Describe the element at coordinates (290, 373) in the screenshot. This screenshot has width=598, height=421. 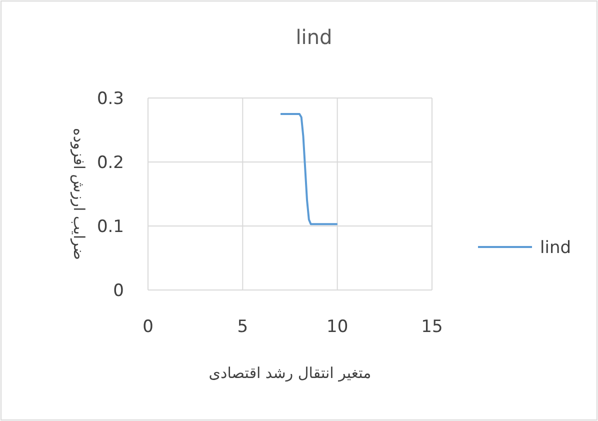
I see `x-axis-title: متغیر انتقال رشد اقتصادی` at that location.